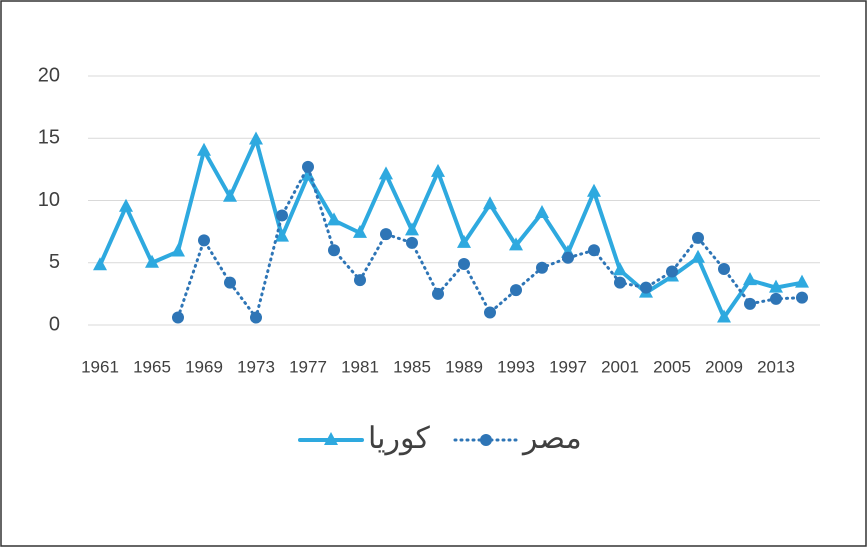  What do you see at coordinates (516, 366) in the screenshot?
I see `x-tick-label: 1993` at bounding box center [516, 366].